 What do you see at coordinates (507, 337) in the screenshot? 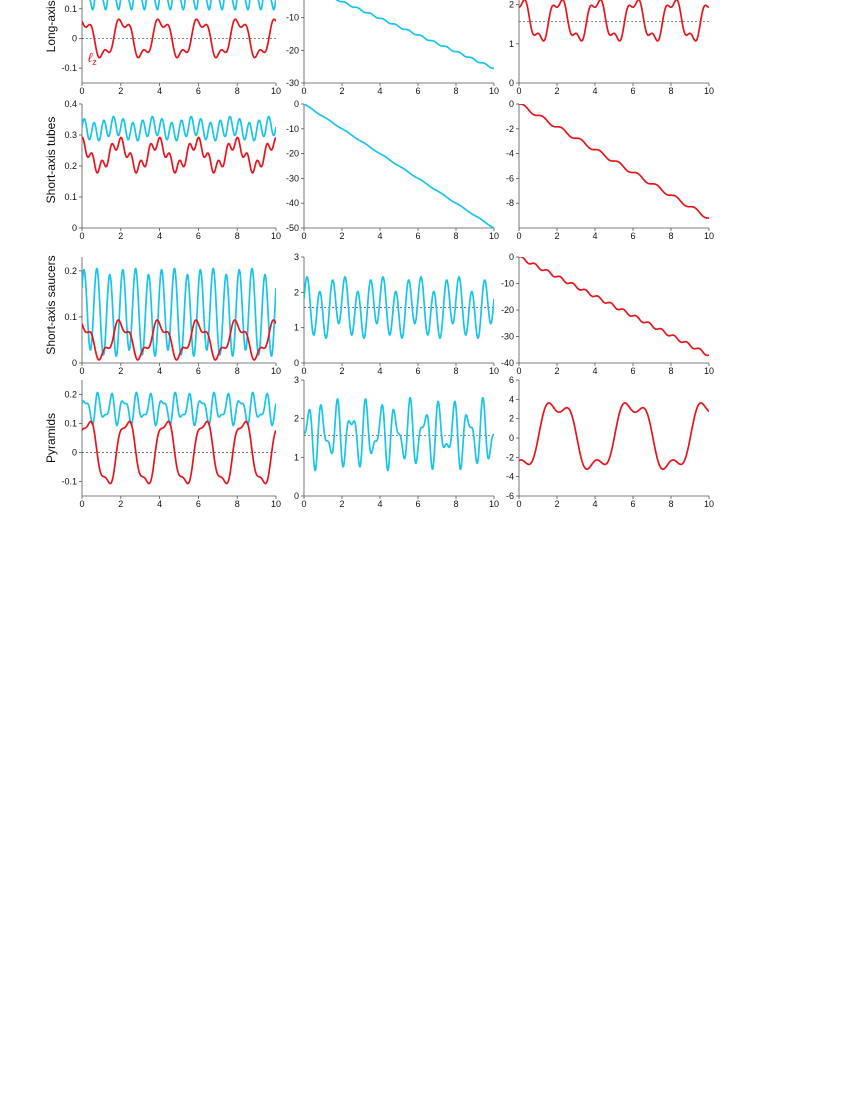
I see `y-tick-label: -30` at bounding box center [507, 337].